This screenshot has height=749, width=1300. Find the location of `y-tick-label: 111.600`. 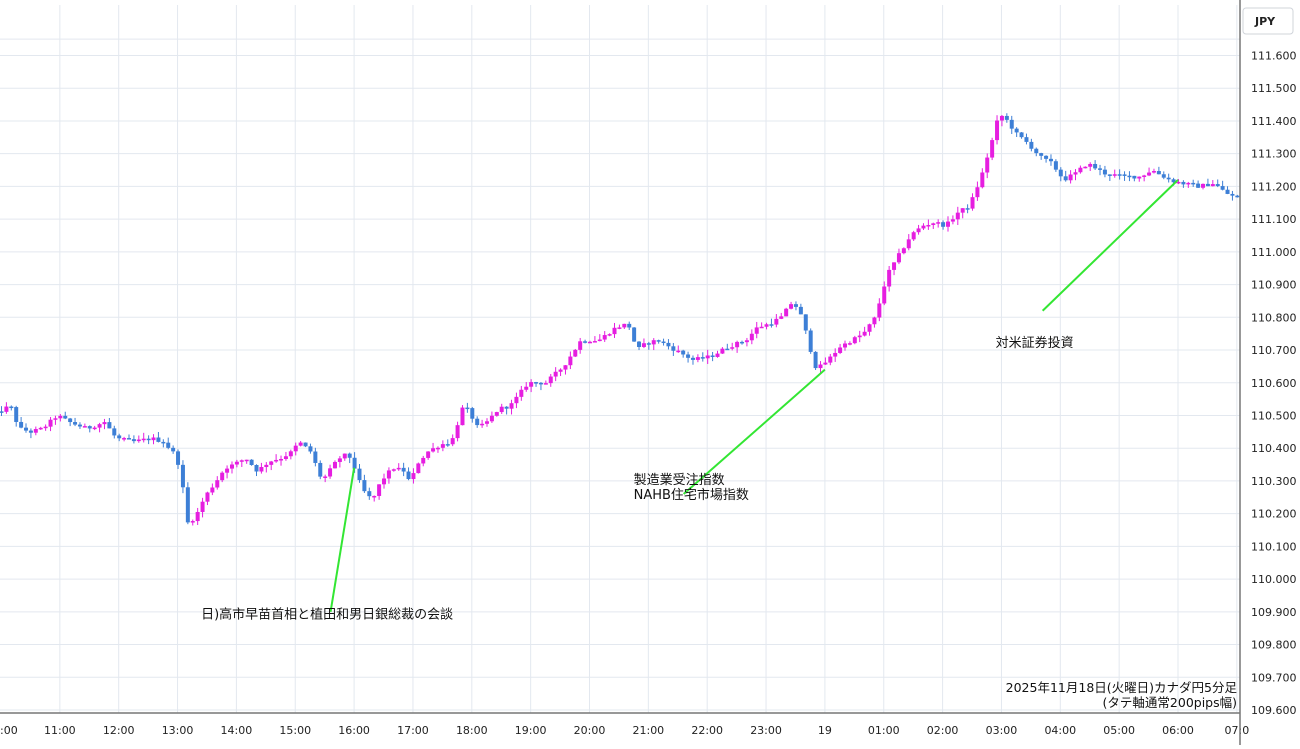

y-tick-label: 111.600 is located at coordinates (1274, 56).